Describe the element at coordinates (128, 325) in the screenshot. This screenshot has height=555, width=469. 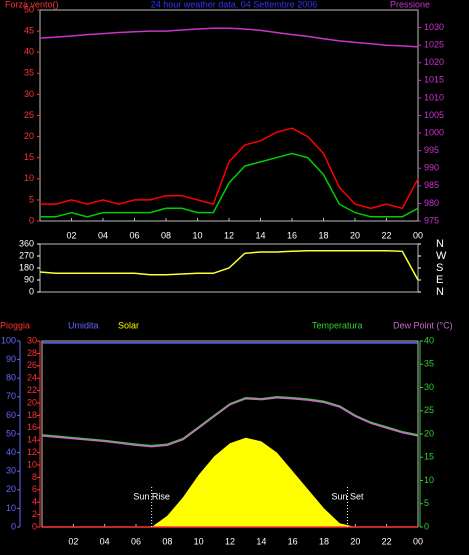
I see `legend-label: Solar` at that location.